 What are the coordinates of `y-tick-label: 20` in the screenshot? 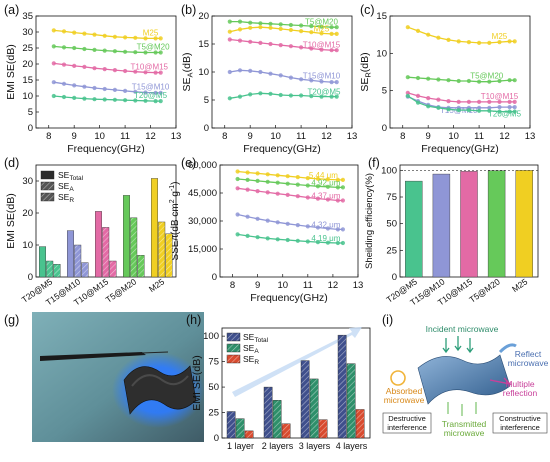 It's located at (203, 16).